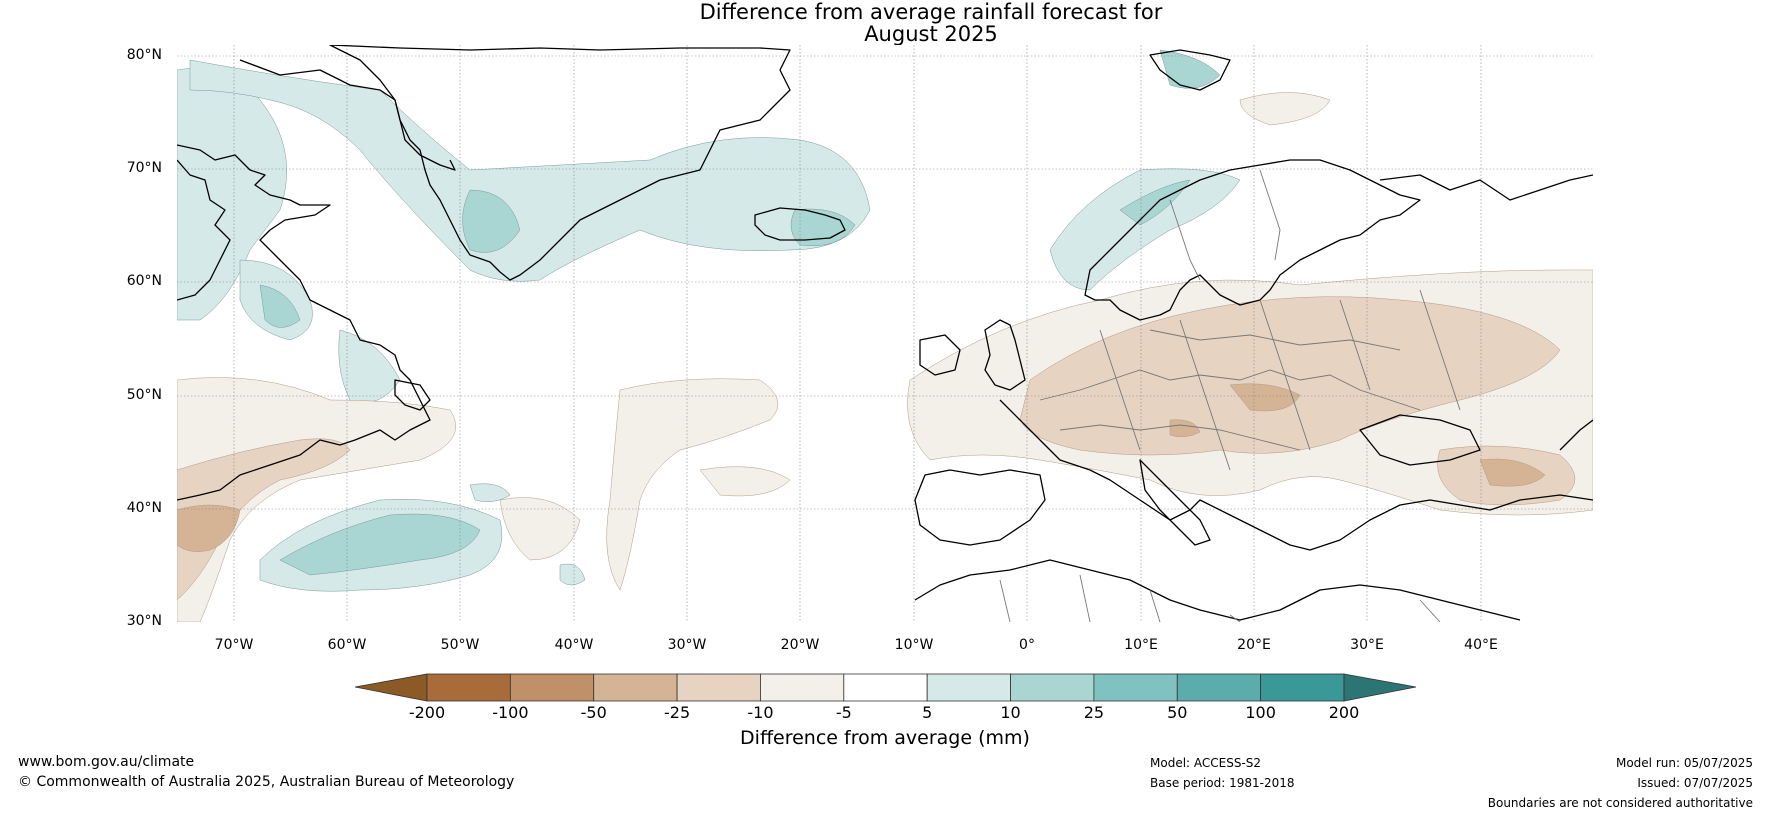  What do you see at coordinates (885, 738) in the screenshot?
I see `colorbar-label: Difference from average (mm)` at bounding box center [885, 738].